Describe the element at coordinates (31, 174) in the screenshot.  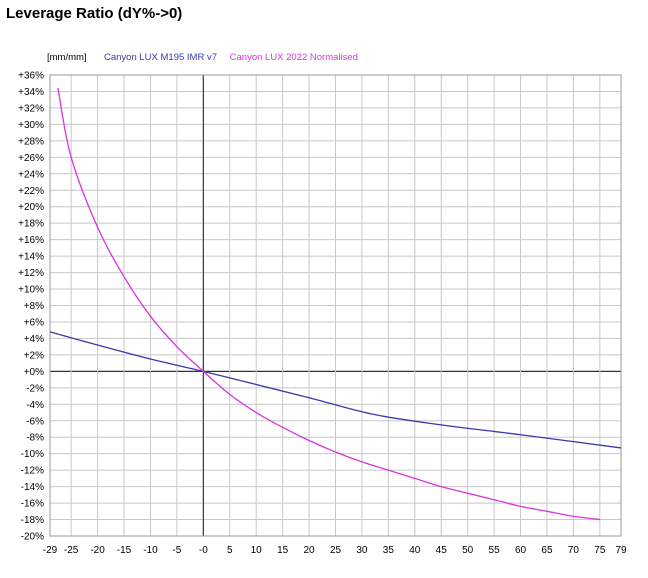
I see `y-tick-label: +24%` at that location.